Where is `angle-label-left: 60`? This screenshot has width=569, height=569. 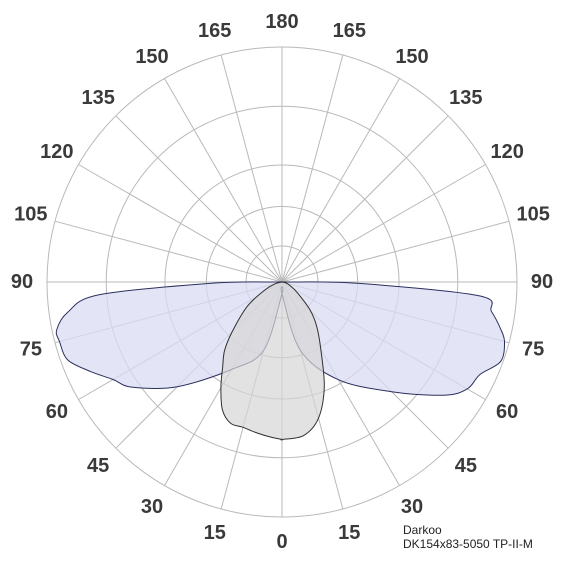
angle-label-left: 60 is located at coordinates (57, 412).